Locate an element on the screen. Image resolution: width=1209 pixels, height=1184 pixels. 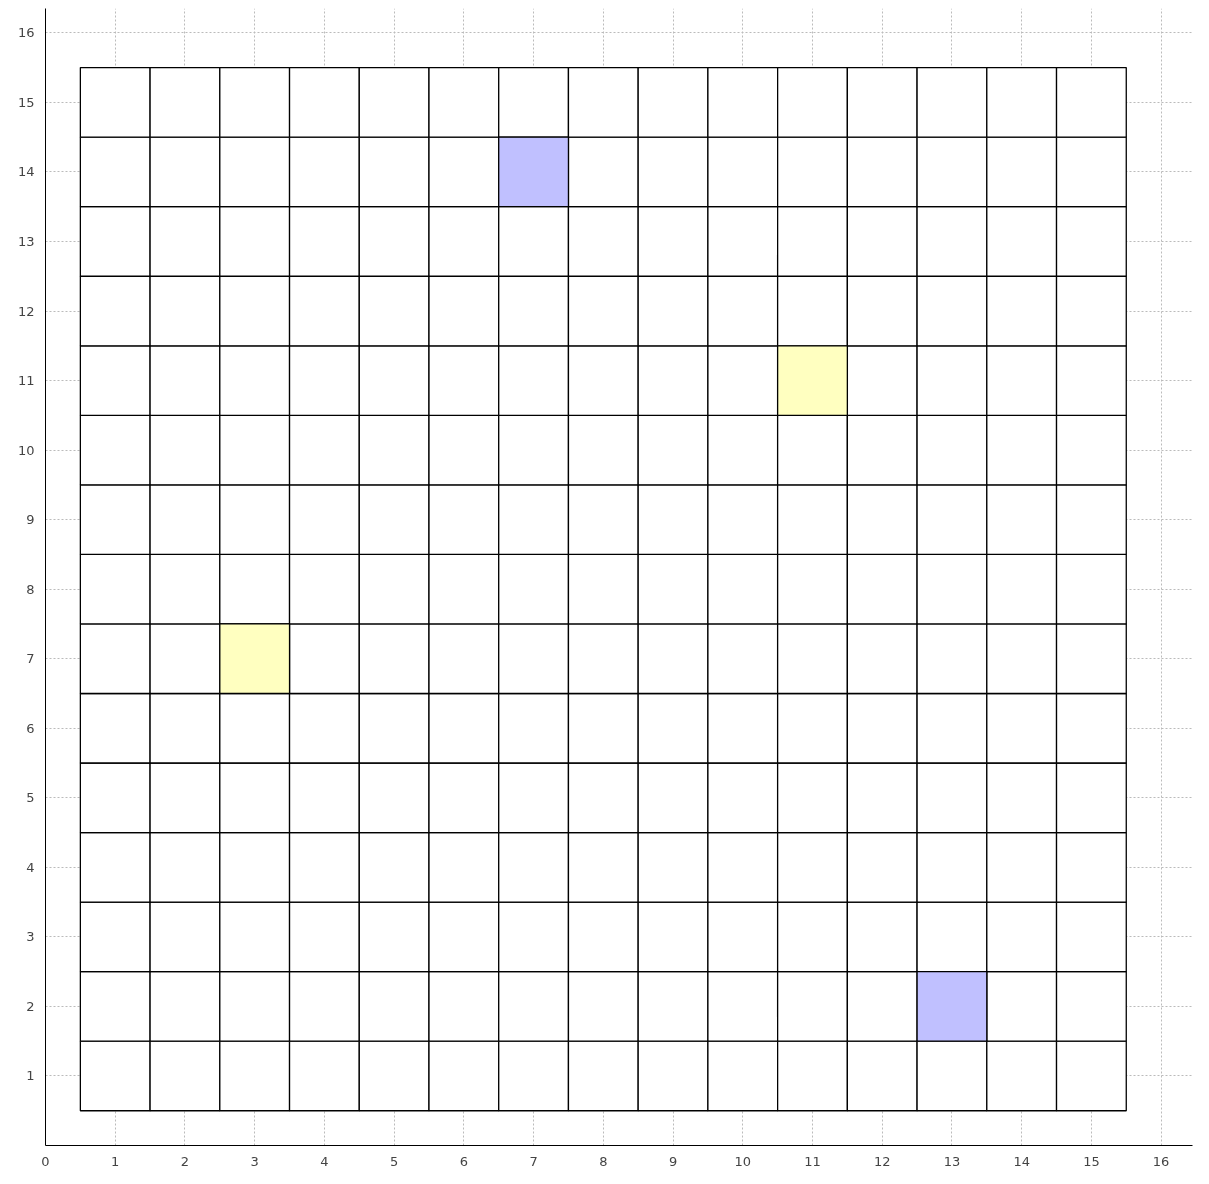
y-tick-label: 4 is located at coordinates (30, 867).